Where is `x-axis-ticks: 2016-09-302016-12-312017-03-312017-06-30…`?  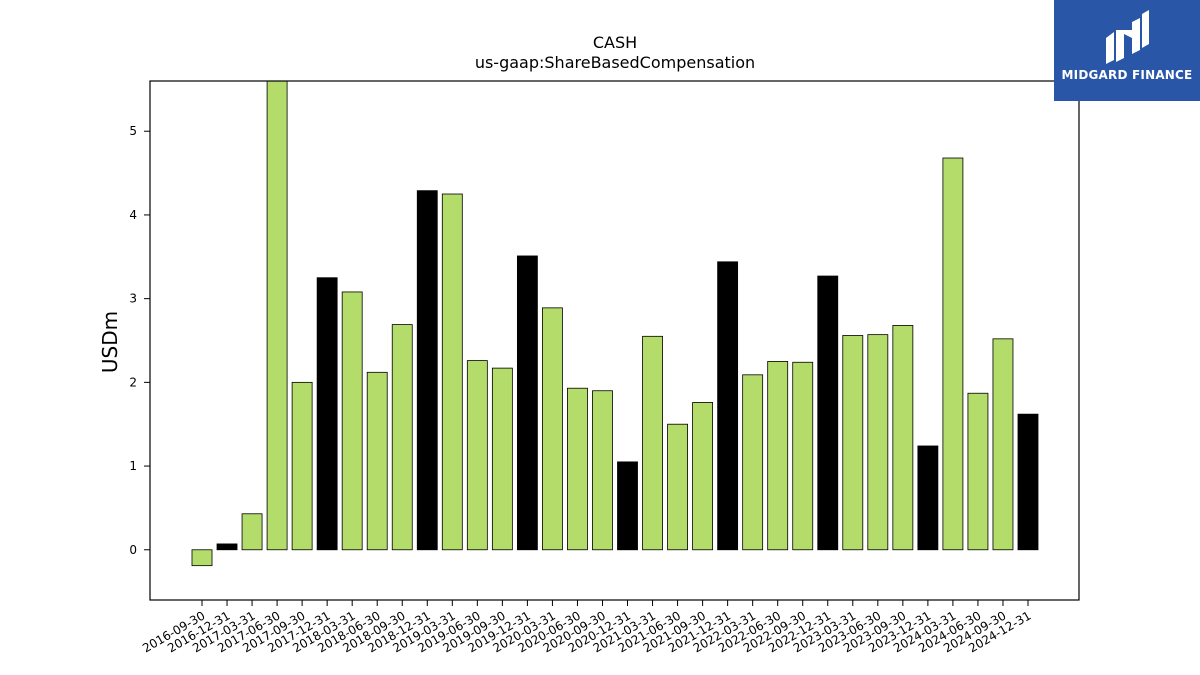 x-axis-ticks: 2016-09-302016-12-312017-03-312017-06-30… is located at coordinates (587, 627).